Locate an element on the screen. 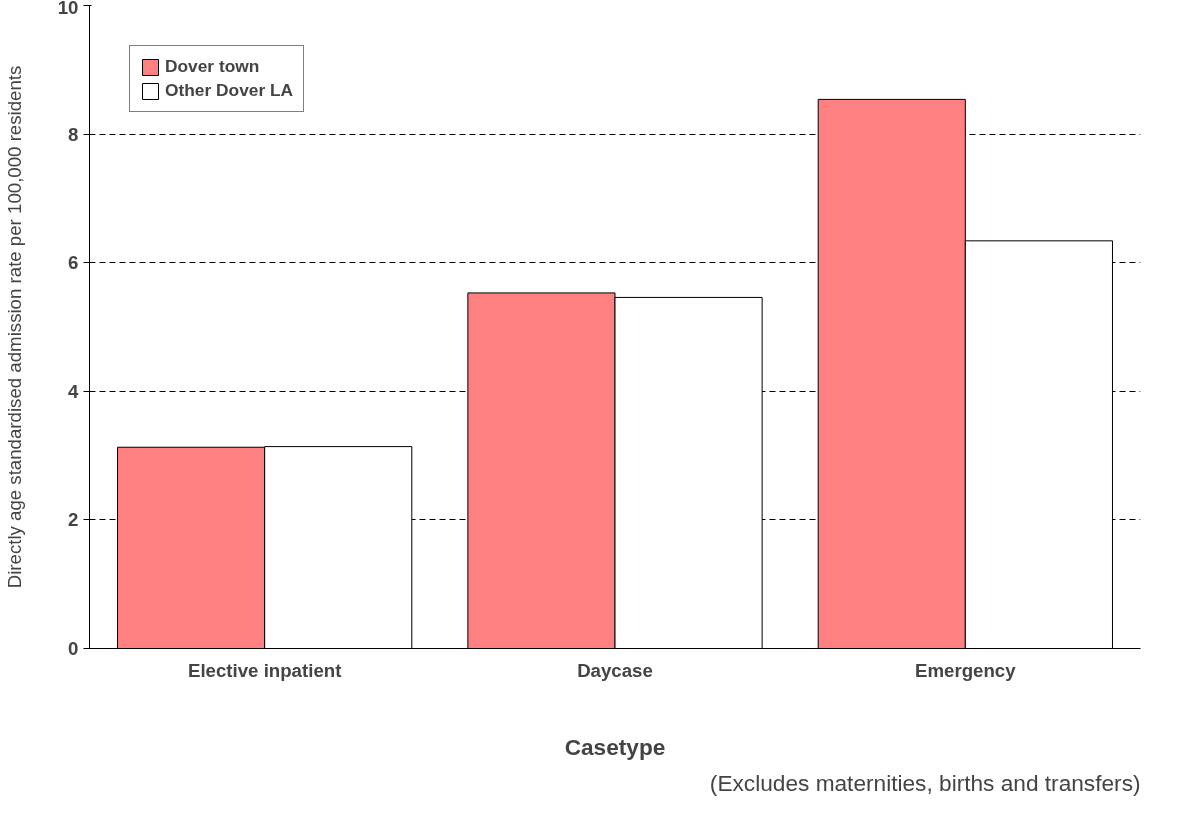 Image resolution: width=1192 pixels, height=814 pixels. y-tick-label: 10 is located at coordinates (68, 9).